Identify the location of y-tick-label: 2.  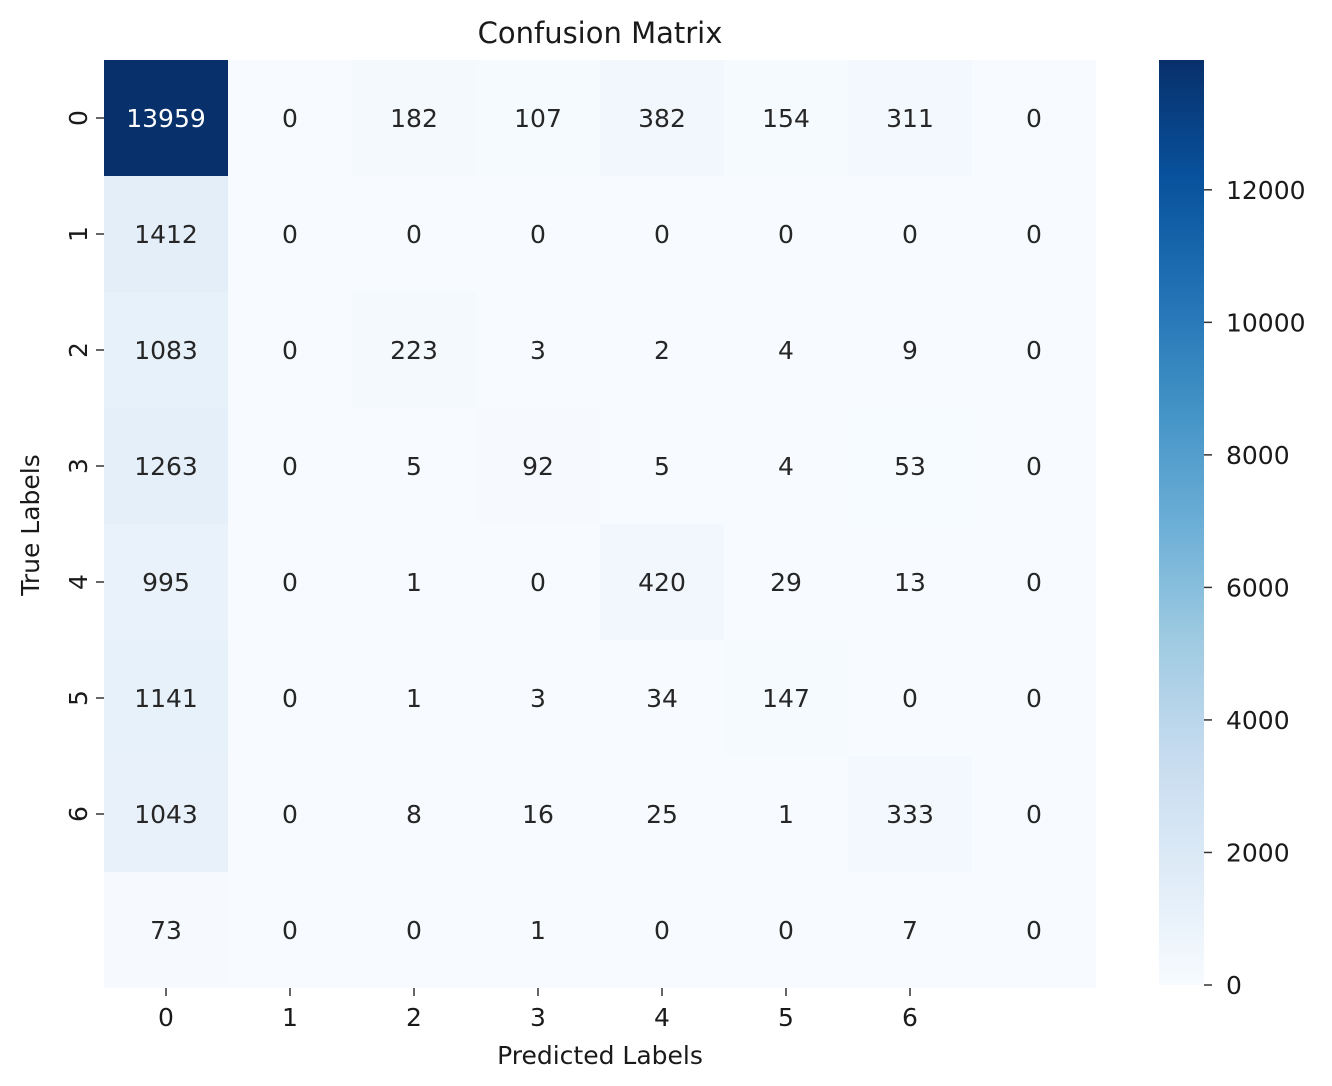
(78, 350).